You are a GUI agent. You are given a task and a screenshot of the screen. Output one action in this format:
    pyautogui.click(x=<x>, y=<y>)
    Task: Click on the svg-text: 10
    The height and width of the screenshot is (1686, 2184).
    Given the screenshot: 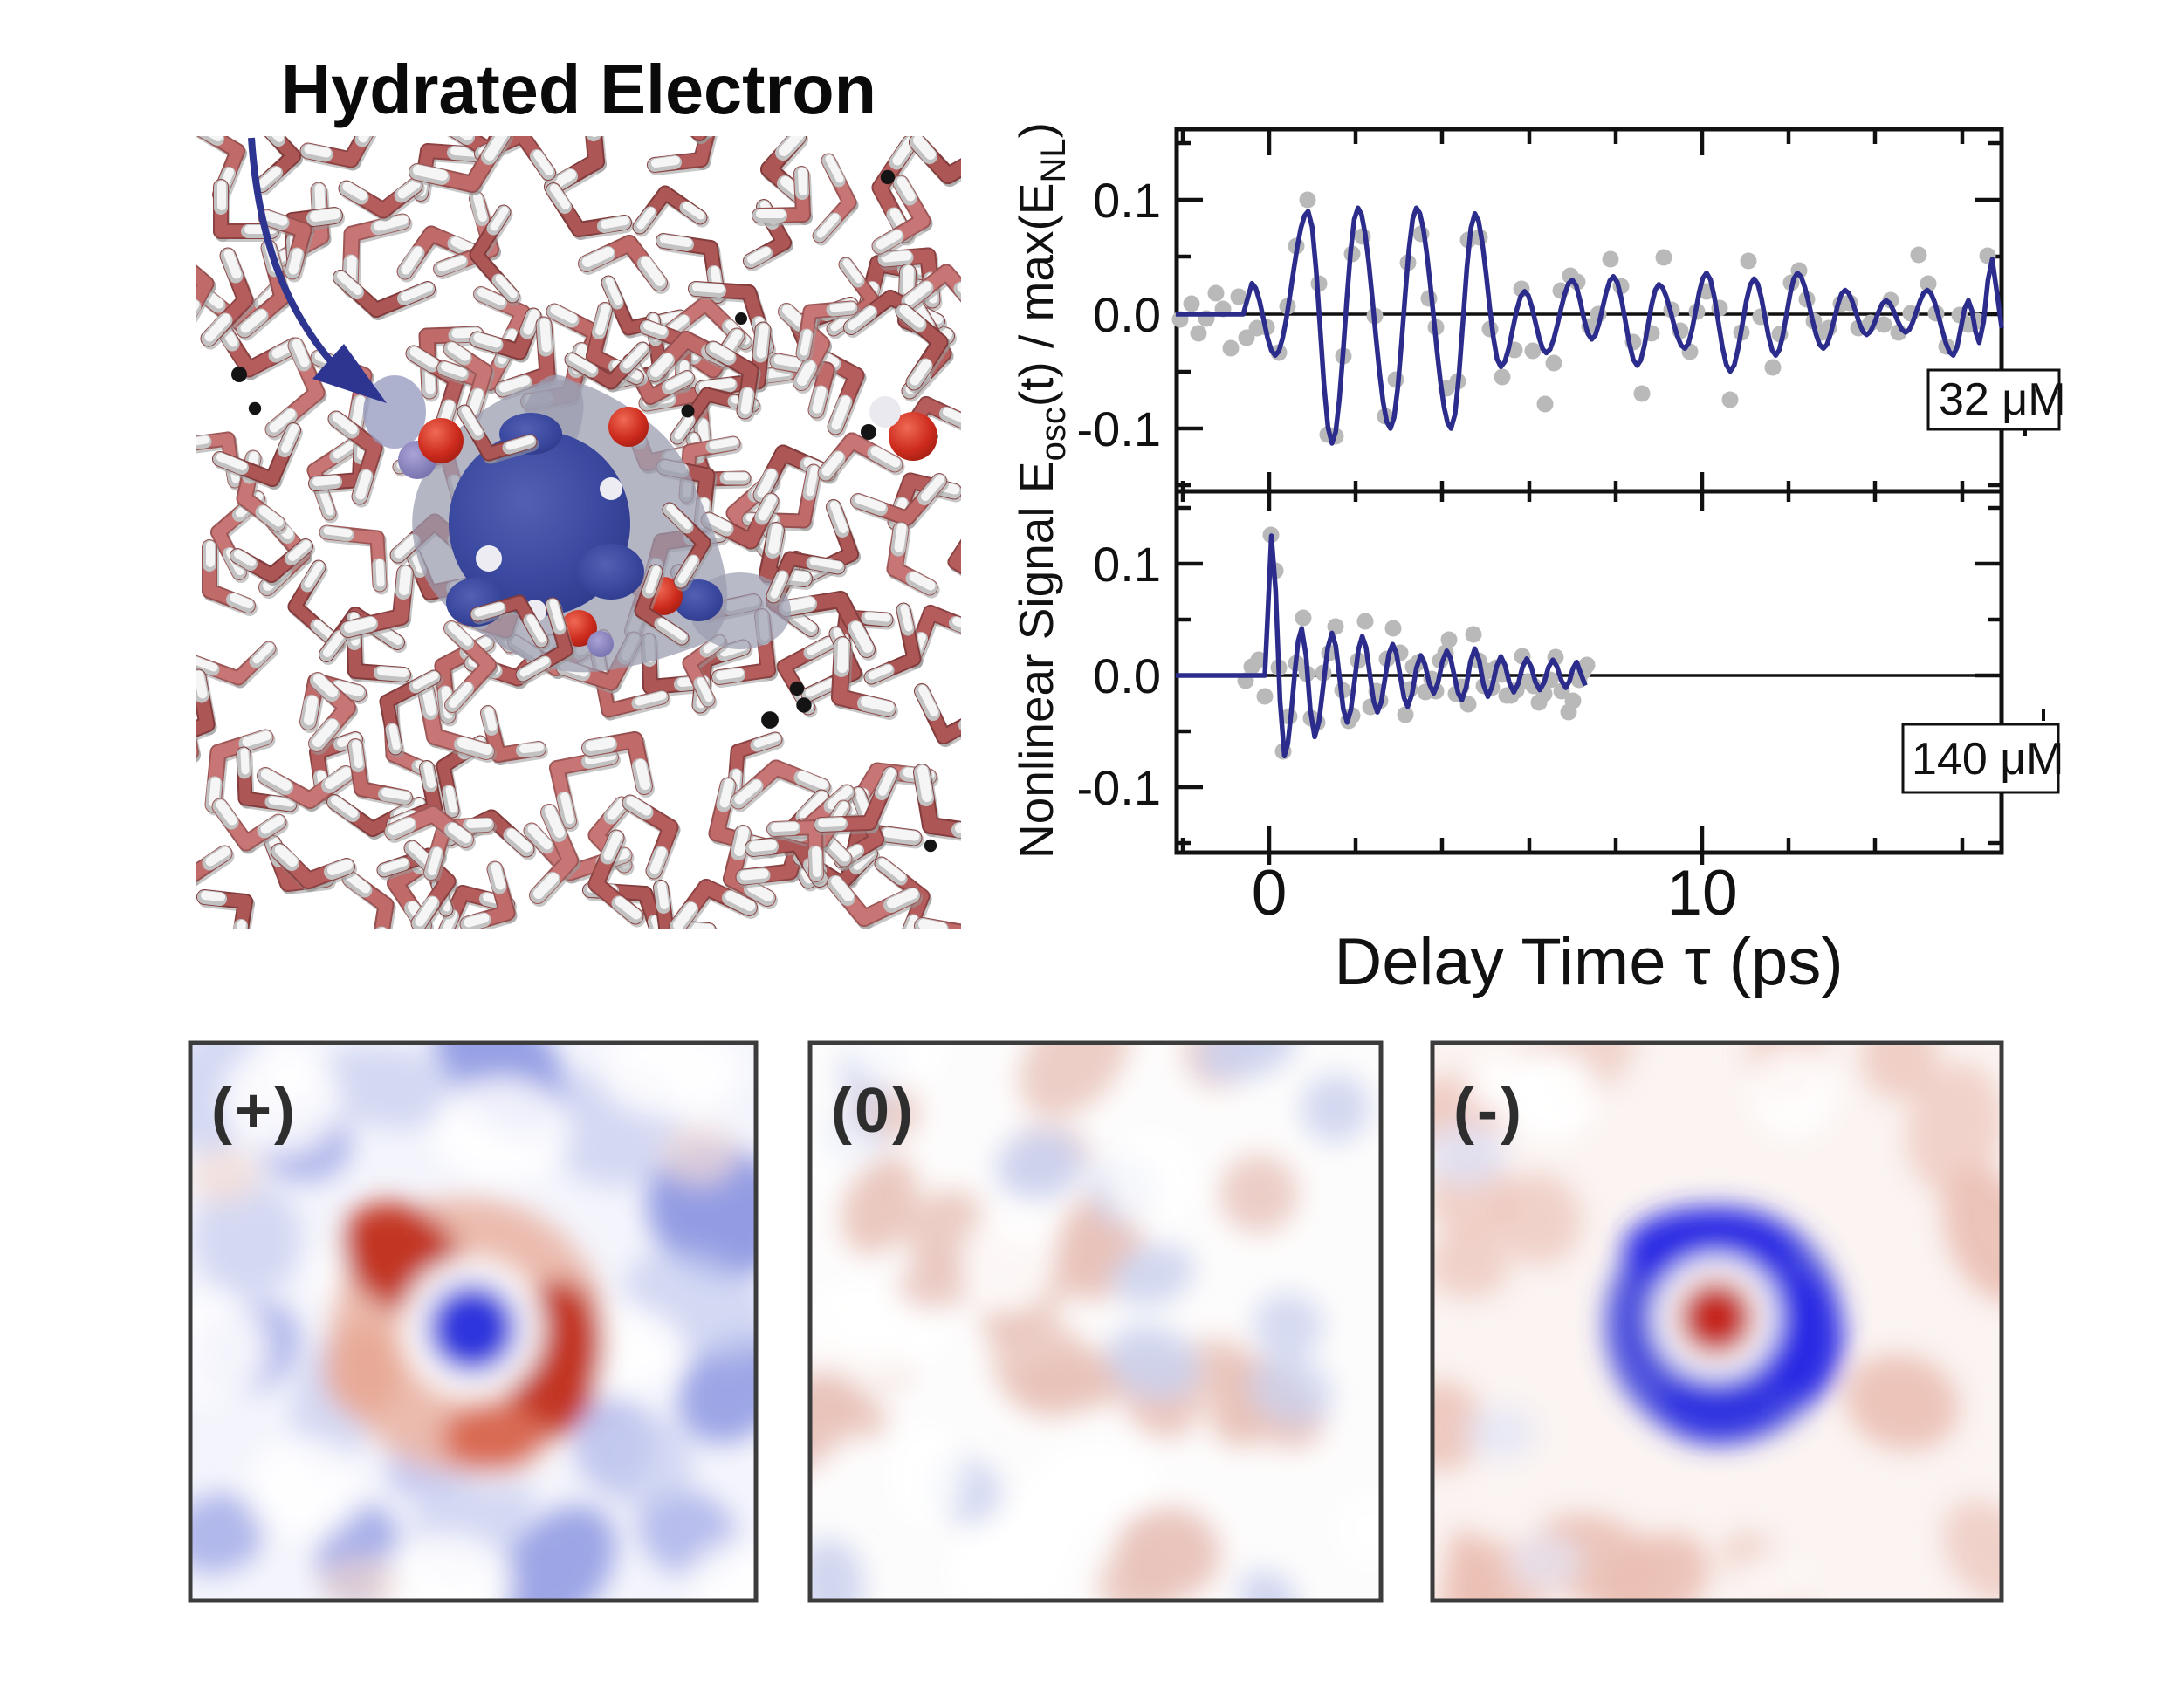 What is the action you would take?
    pyautogui.click(x=1701, y=894)
    